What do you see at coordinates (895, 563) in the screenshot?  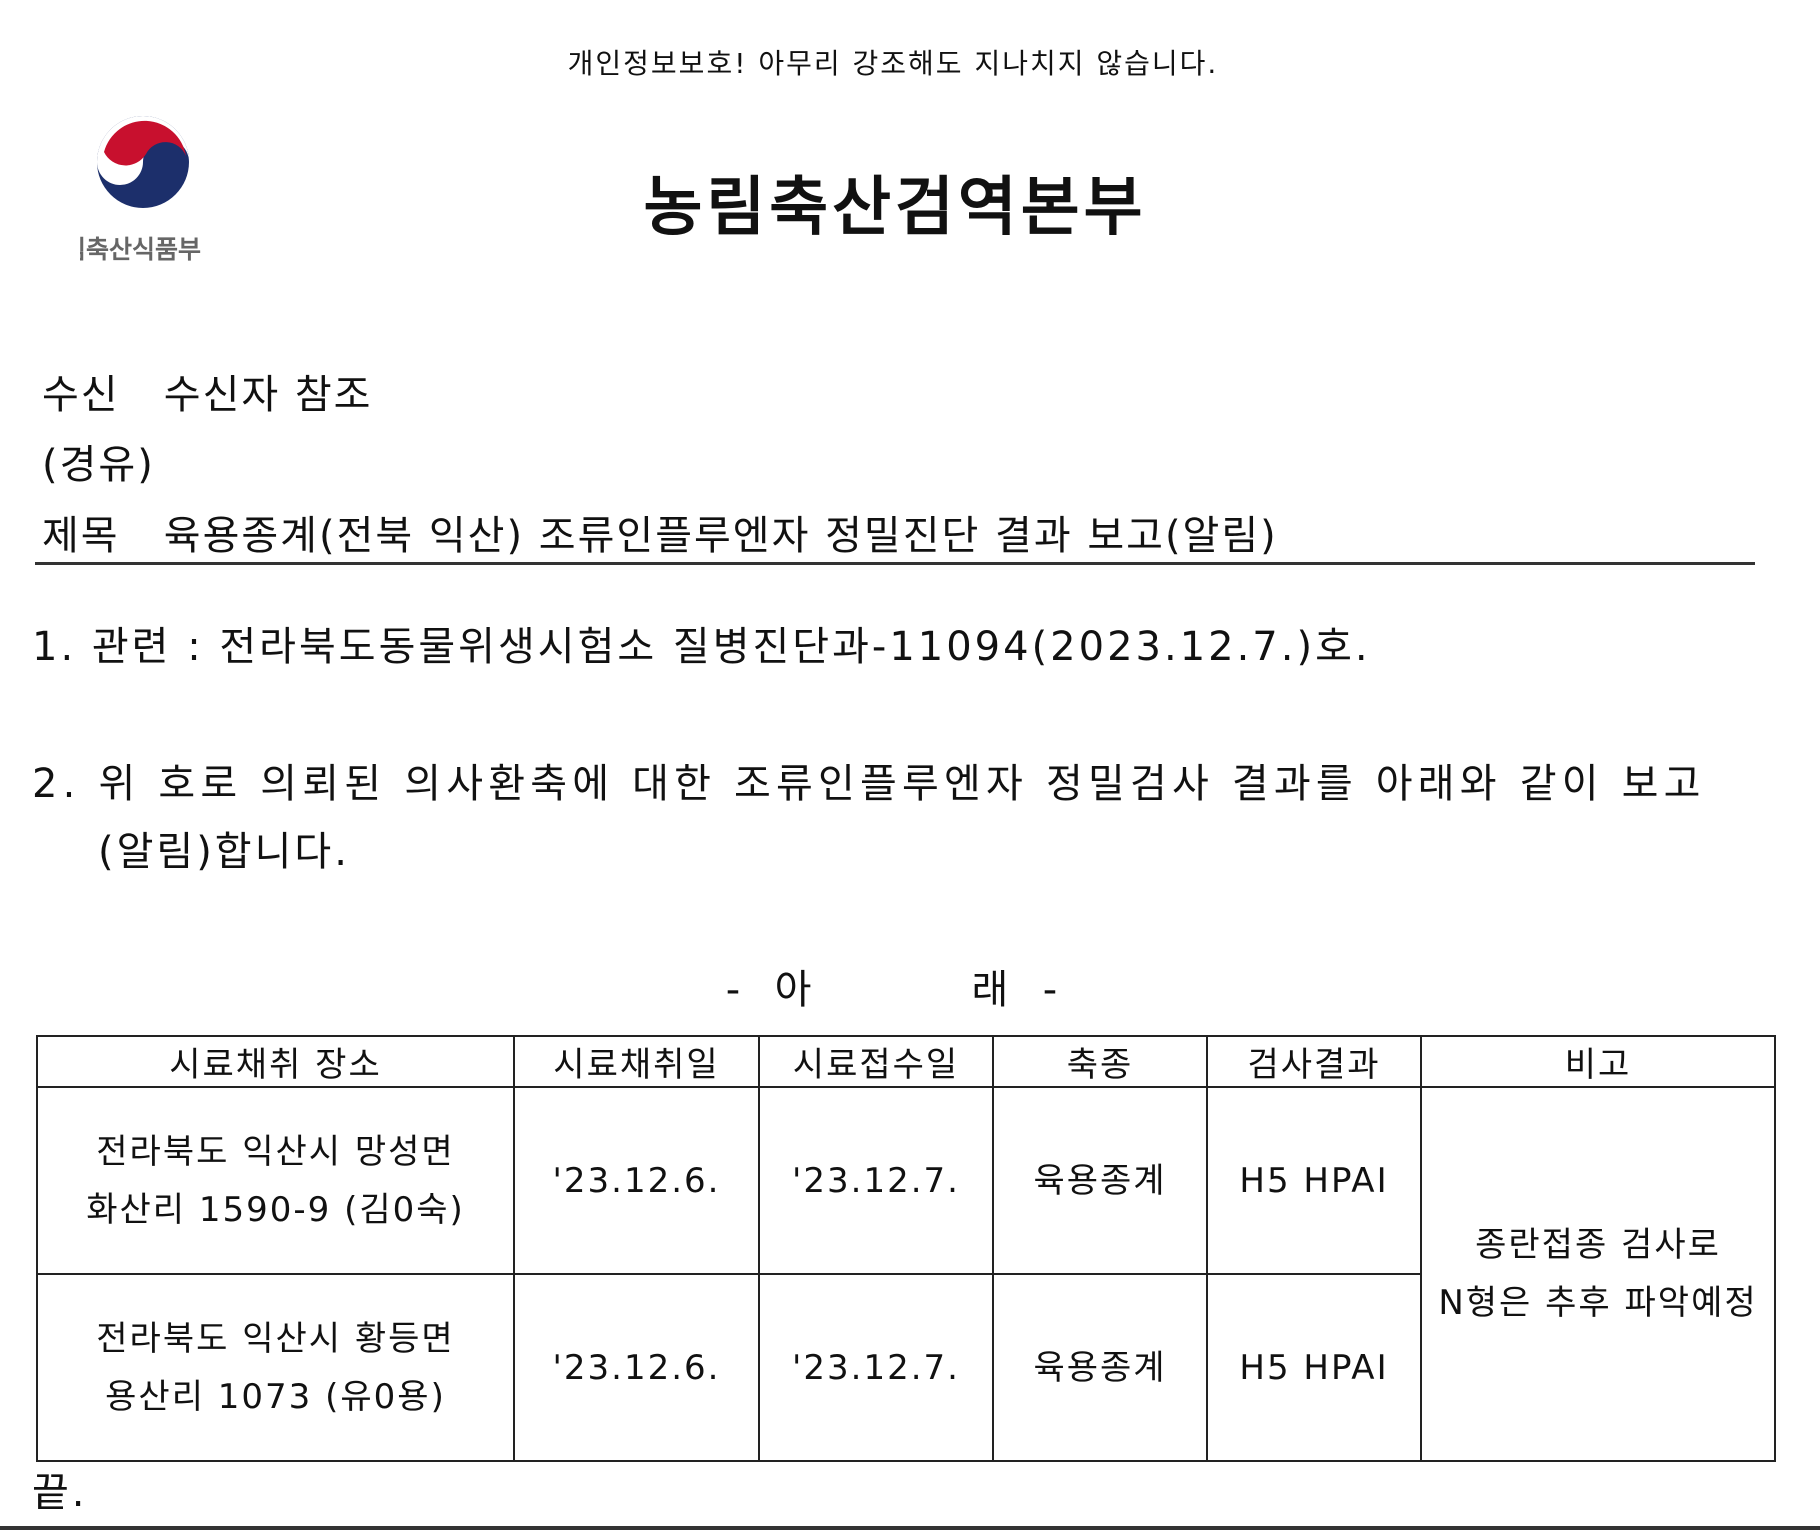 I see `header-divider` at bounding box center [895, 563].